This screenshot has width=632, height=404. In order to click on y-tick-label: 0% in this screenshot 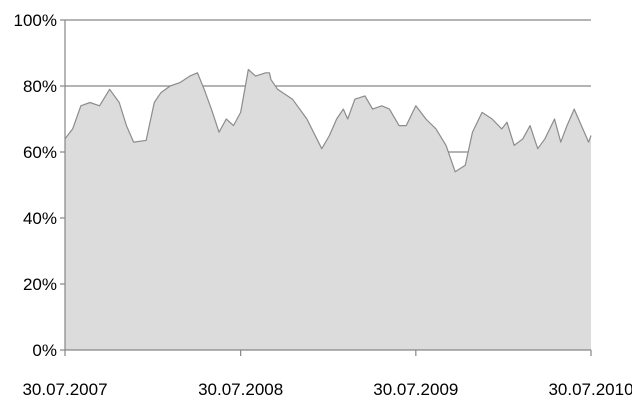, I will do `click(44, 350)`.